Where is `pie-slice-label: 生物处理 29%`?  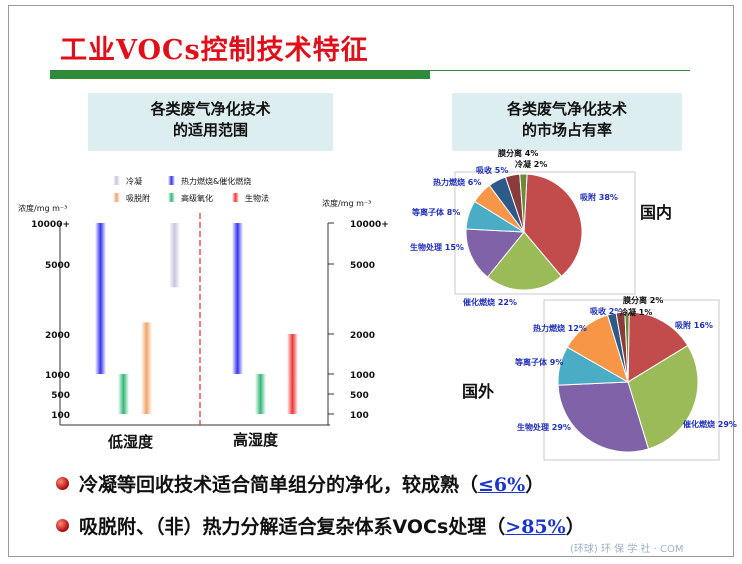
pie-slice-label: 生物处理 29% is located at coordinates (544, 427).